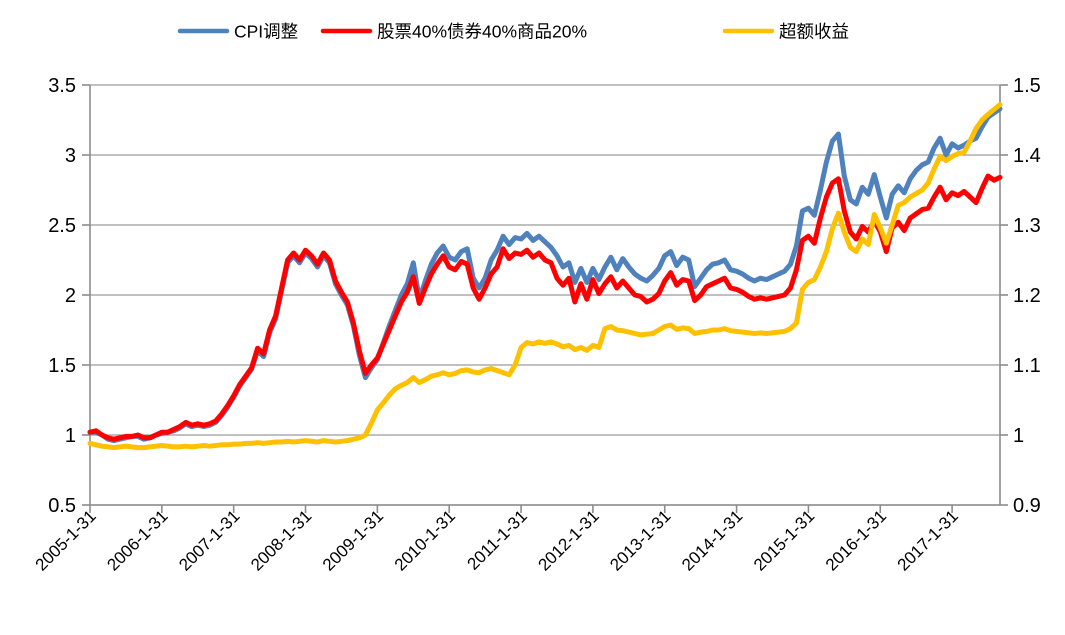 Image resolution: width=1065 pixels, height=635 pixels. Describe the element at coordinates (1027, 506) in the screenshot. I see `y-axis-right-tick-label: 0.9` at that location.